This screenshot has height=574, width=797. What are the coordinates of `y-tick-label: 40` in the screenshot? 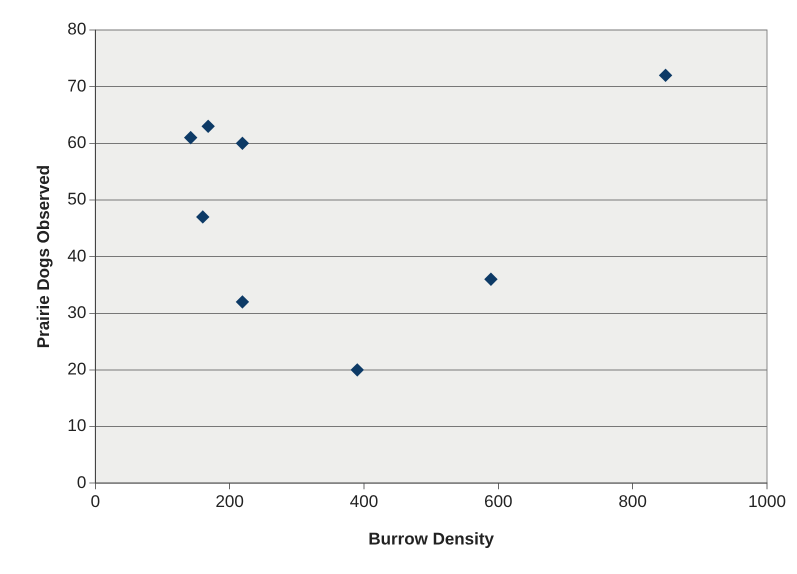 It's located at (76, 256).